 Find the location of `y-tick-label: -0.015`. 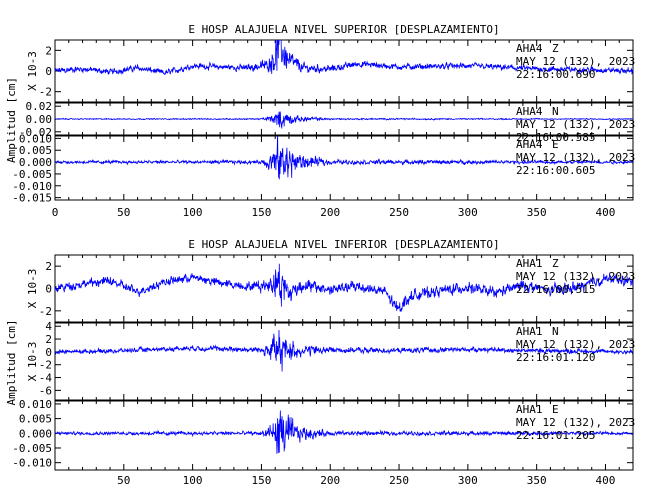

y-tick-label: -0.015 is located at coordinates (32, 198).